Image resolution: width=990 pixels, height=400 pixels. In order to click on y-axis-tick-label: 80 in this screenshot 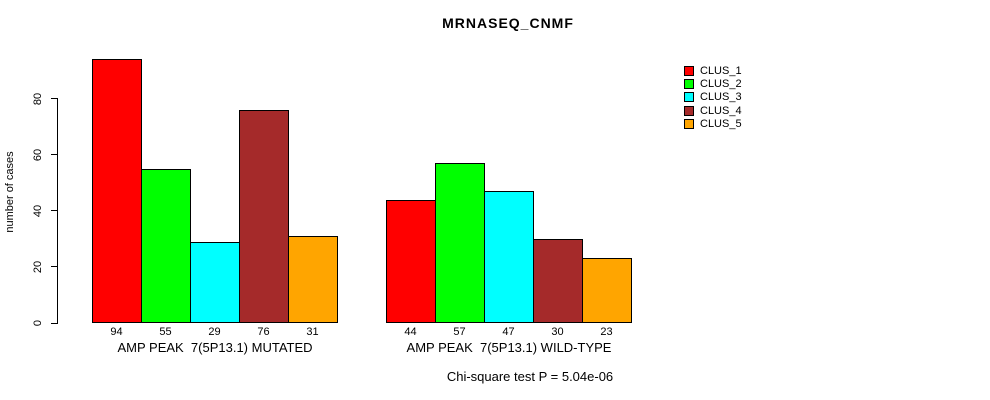, I will do `click(38, 98)`.